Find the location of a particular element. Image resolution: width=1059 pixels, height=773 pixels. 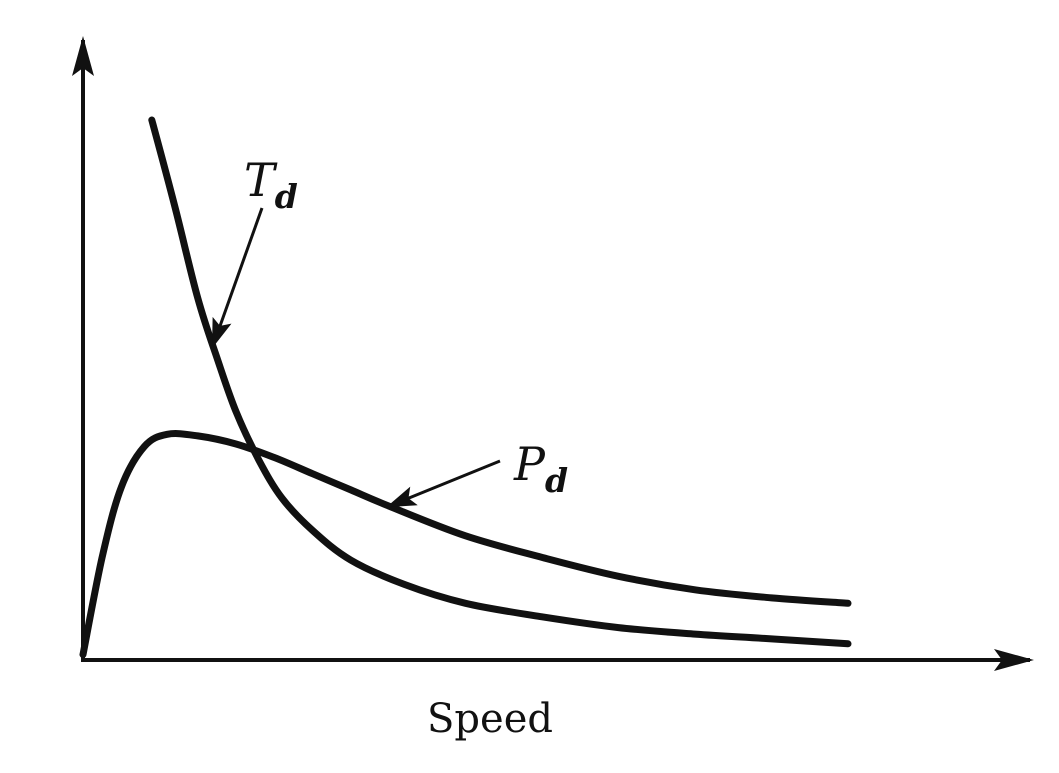

annotation-arrow-td is located at coordinates (237, 278).